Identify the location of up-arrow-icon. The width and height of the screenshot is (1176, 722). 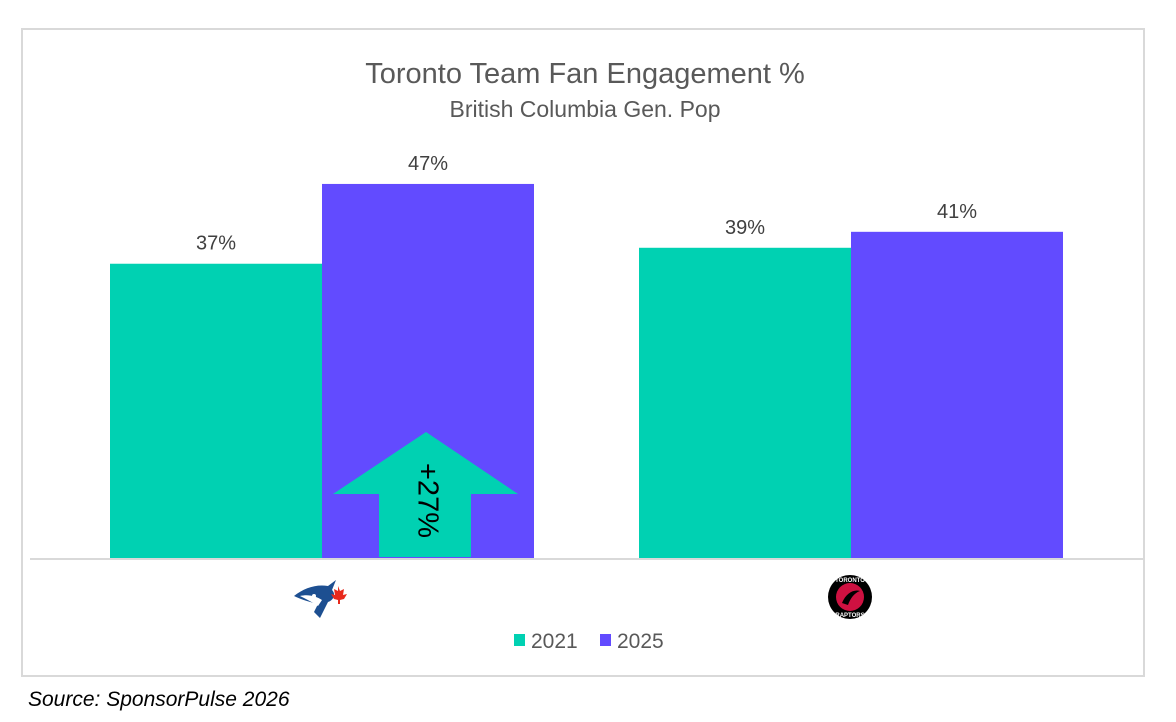
(425, 494).